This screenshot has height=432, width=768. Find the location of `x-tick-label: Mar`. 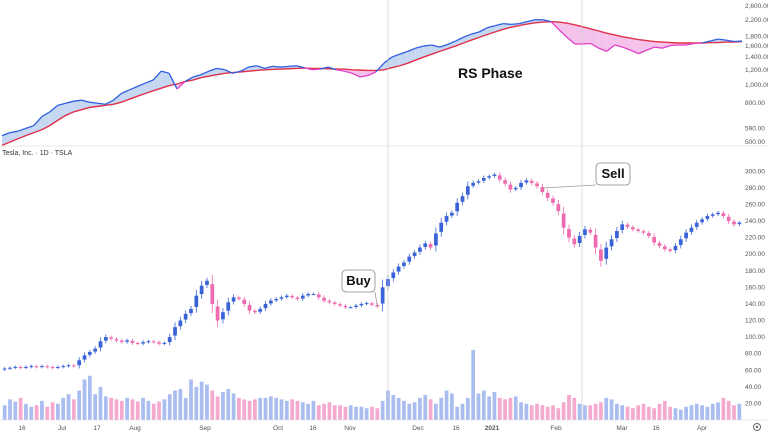

x-tick-label: Mar is located at coordinates (622, 428).